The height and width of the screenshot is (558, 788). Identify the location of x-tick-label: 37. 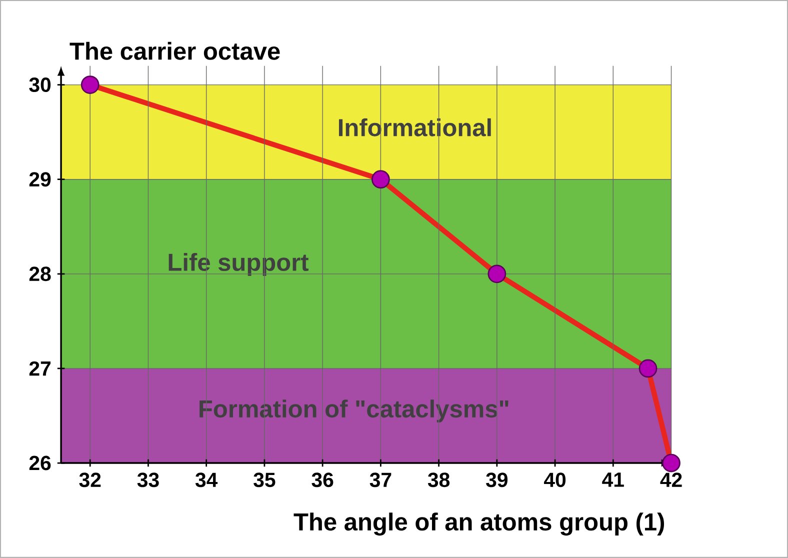
(381, 480).